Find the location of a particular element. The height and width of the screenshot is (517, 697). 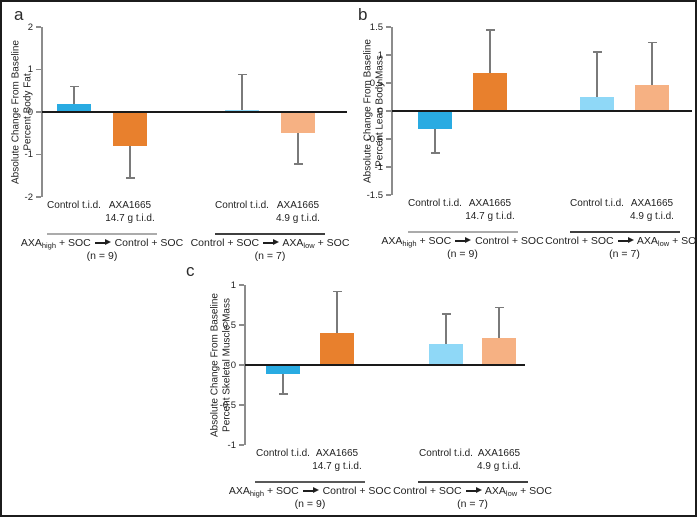

panel-letter-b: b is located at coordinates (363, 14).